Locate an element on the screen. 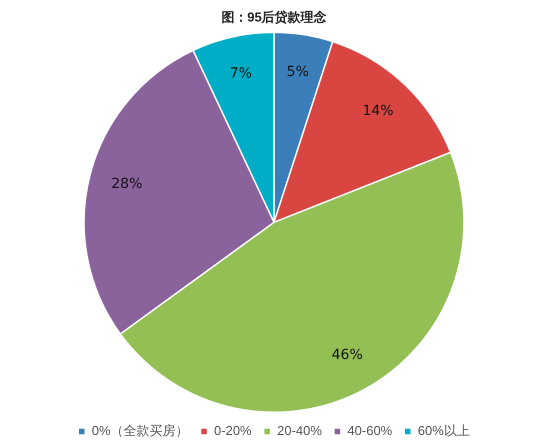 Image resolution: width=548 pixels, height=448 pixels. data-label: 5% is located at coordinates (297, 72).